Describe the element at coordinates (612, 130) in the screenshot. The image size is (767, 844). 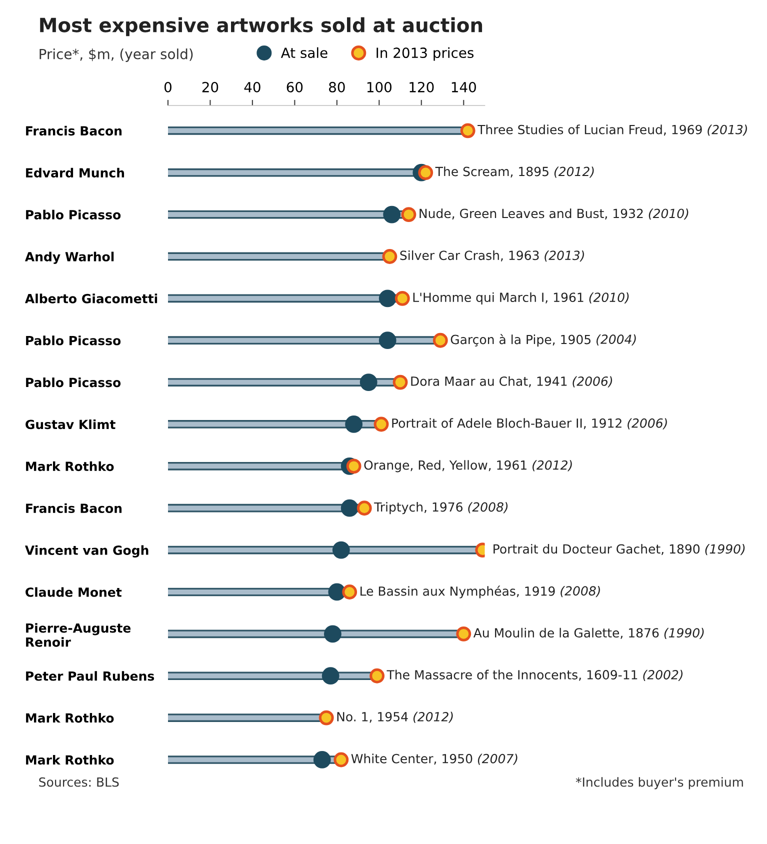
I see `data-label: Three Studies of Lucian Freud, 1969 (2013)` at that location.